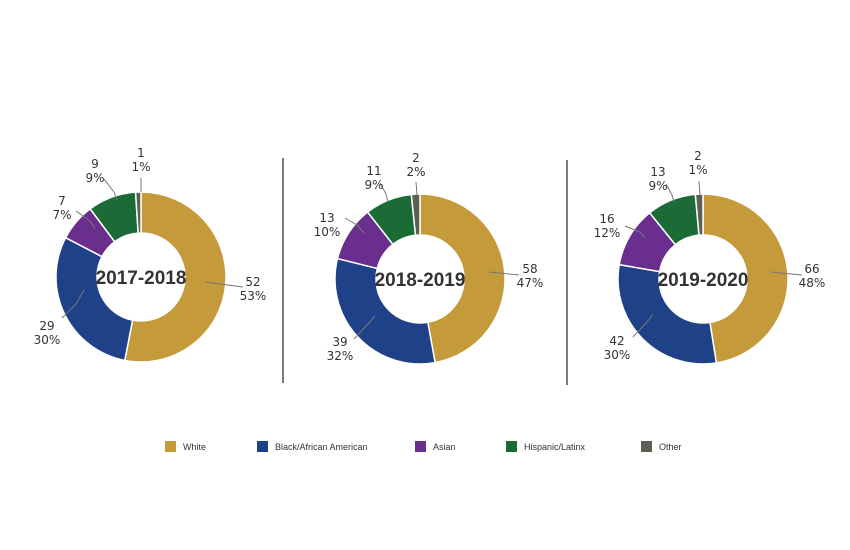 The height and width of the screenshot is (550, 850). What do you see at coordinates (811, 269) in the screenshot?
I see `slice-value-label: 66` at bounding box center [811, 269].